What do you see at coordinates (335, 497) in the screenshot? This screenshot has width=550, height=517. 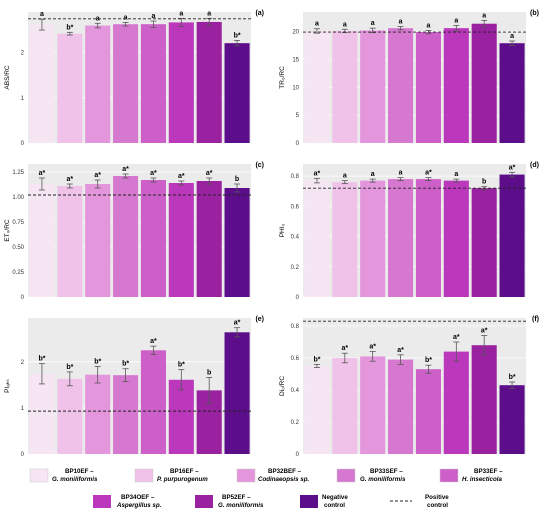 I see `legend-code: Negative` at bounding box center [335, 497].